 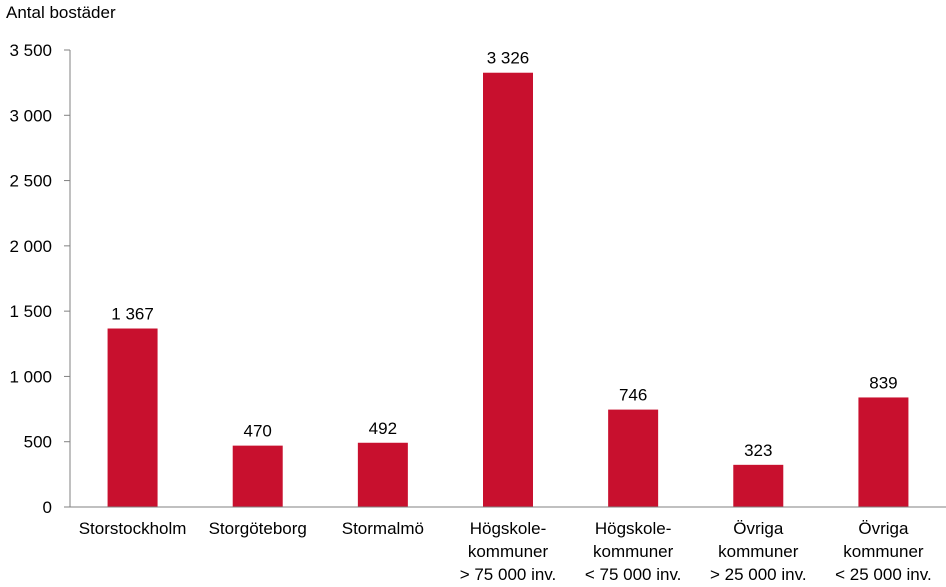 I want to click on x-category-label-line: Storstockholm, so click(x=133, y=528).